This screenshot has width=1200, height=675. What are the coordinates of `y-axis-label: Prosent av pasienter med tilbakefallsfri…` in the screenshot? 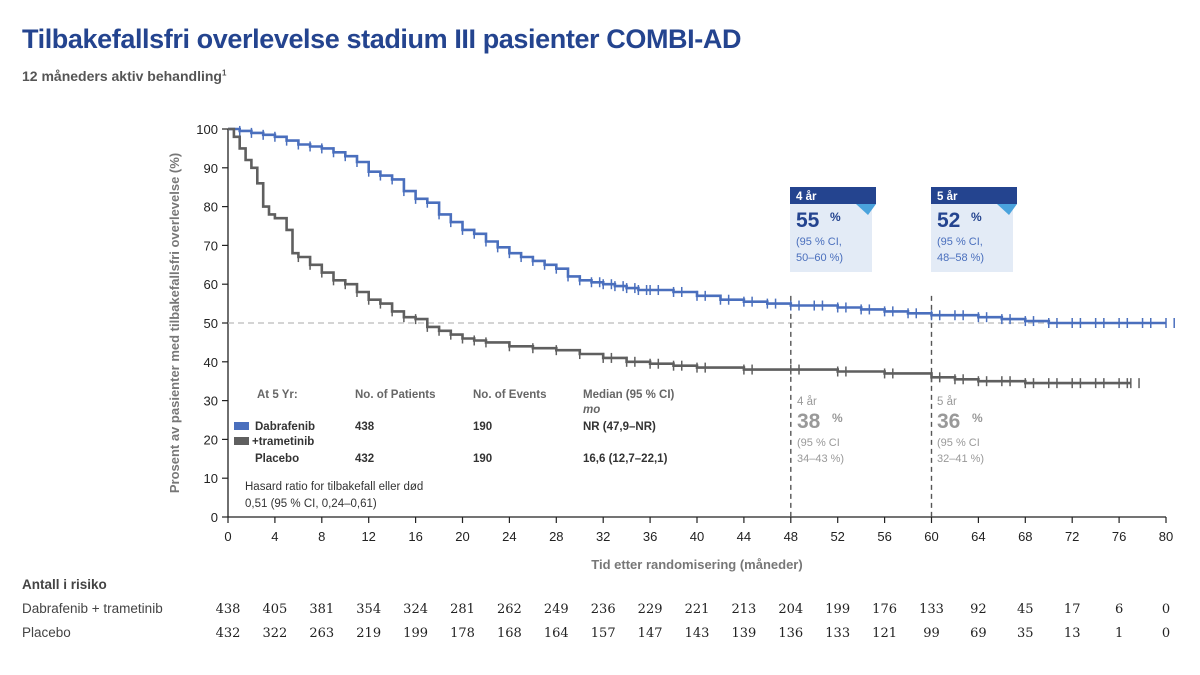 It's located at (174, 323).